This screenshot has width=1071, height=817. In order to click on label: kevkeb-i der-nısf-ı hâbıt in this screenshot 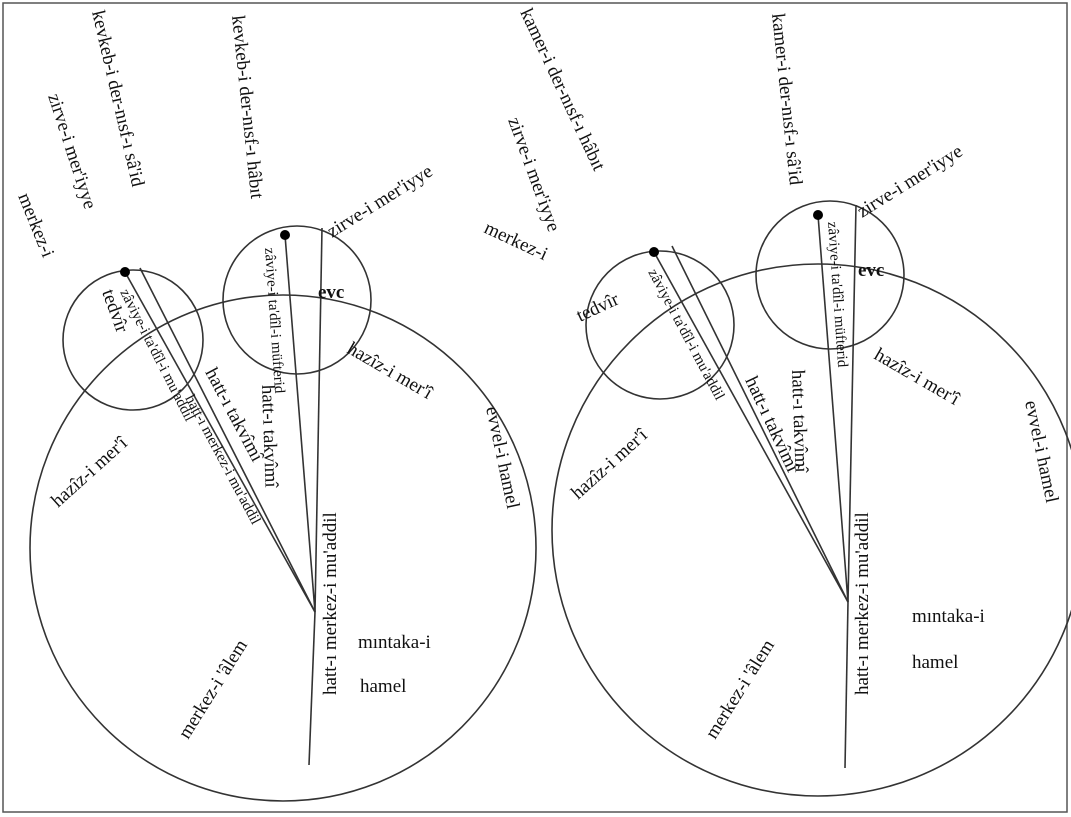, I will do `click(247, 107)`.